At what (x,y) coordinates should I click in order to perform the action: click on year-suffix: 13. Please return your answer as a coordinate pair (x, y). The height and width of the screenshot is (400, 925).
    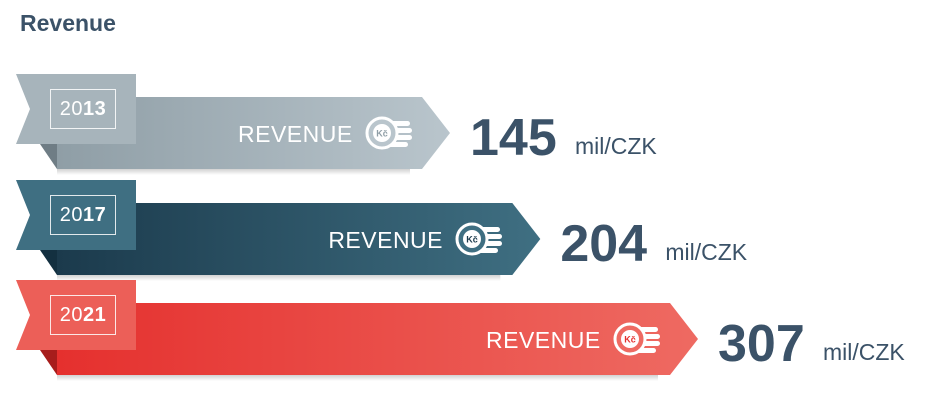
    Looking at the image, I should click on (95, 108).